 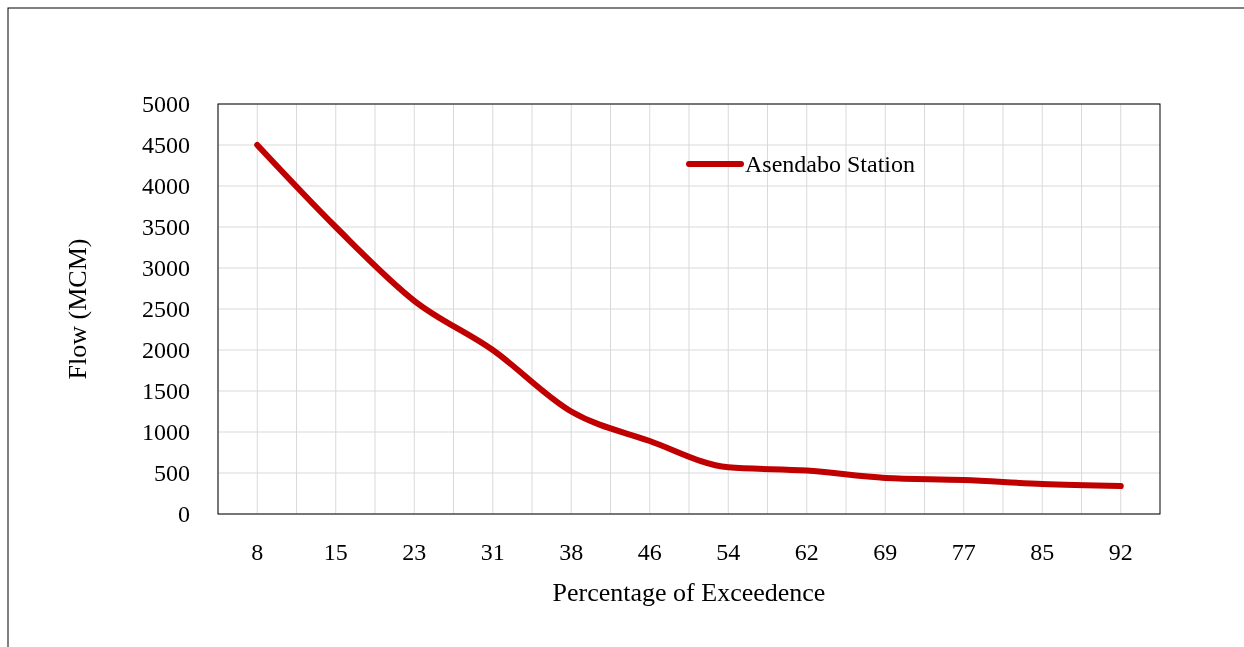 What do you see at coordinates (77, 309) in the screenshot?
I see `y-axis-title: Flow (MCM)` at bounding box center [77, 309].